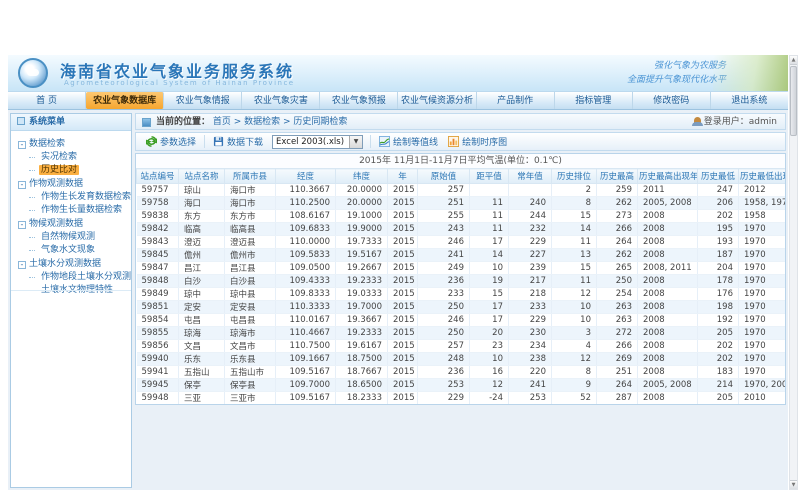  What do you see at coordinates (47, 122) in the screenshot?
I see `sidebar-title: 系统菜单` at bounding box center [47, 122].